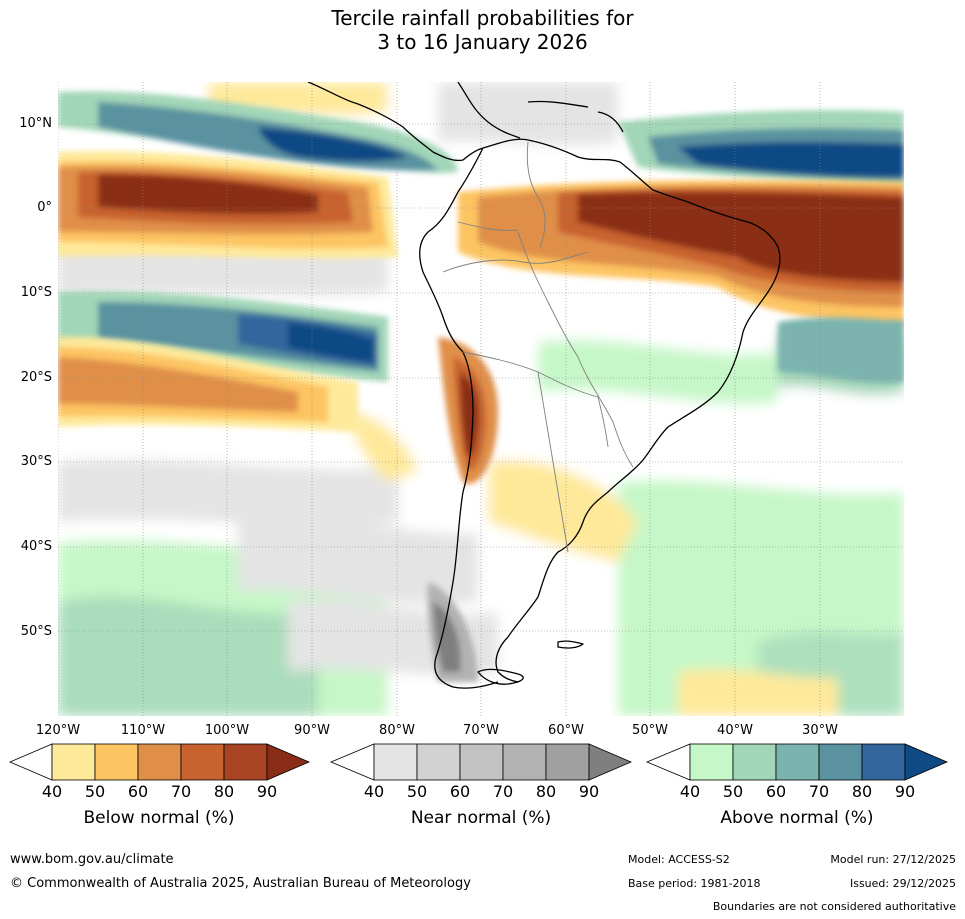 The image size is (965, 919). I want to click on country-borders, so click(538, 347).